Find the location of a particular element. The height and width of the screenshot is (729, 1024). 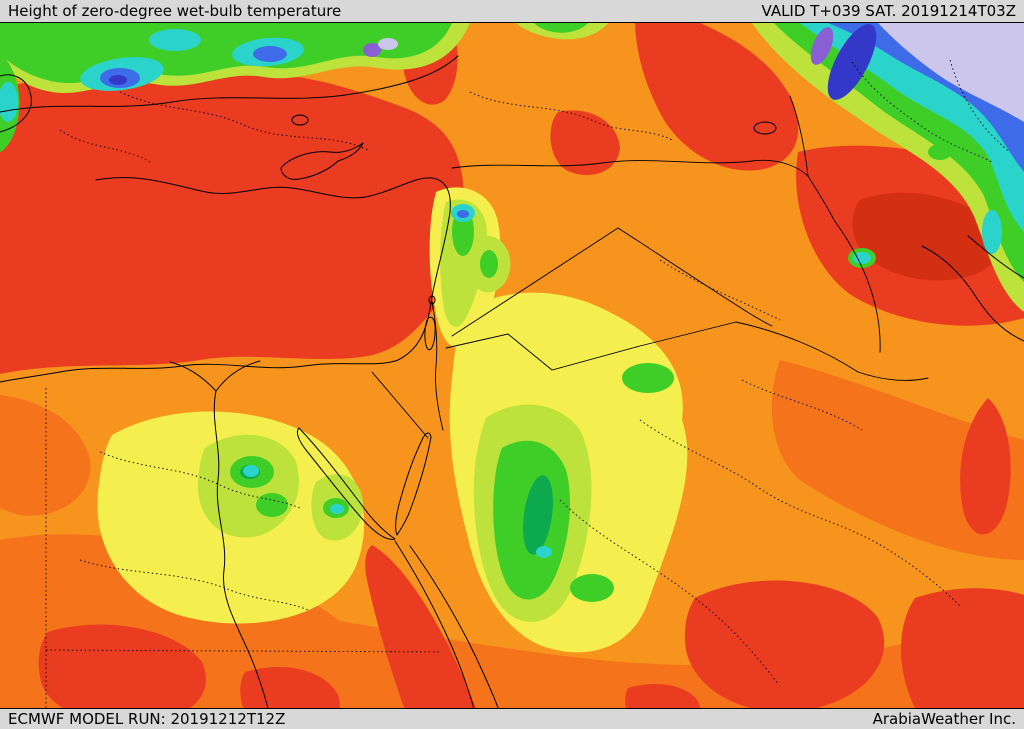

red-sea-east-coast is located at coordinates (458, 637).